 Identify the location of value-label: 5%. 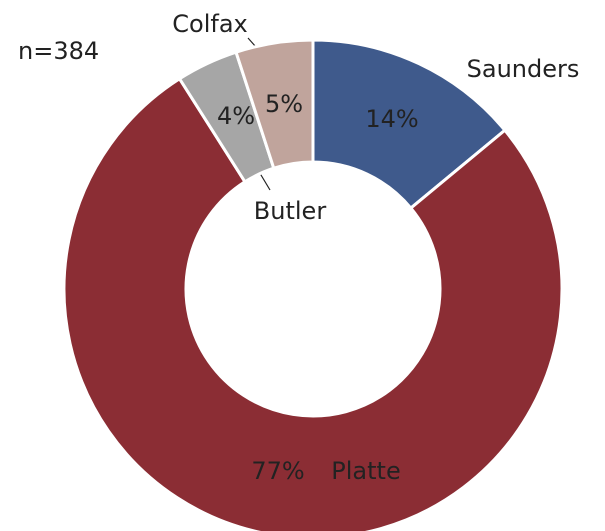
(284, 104).